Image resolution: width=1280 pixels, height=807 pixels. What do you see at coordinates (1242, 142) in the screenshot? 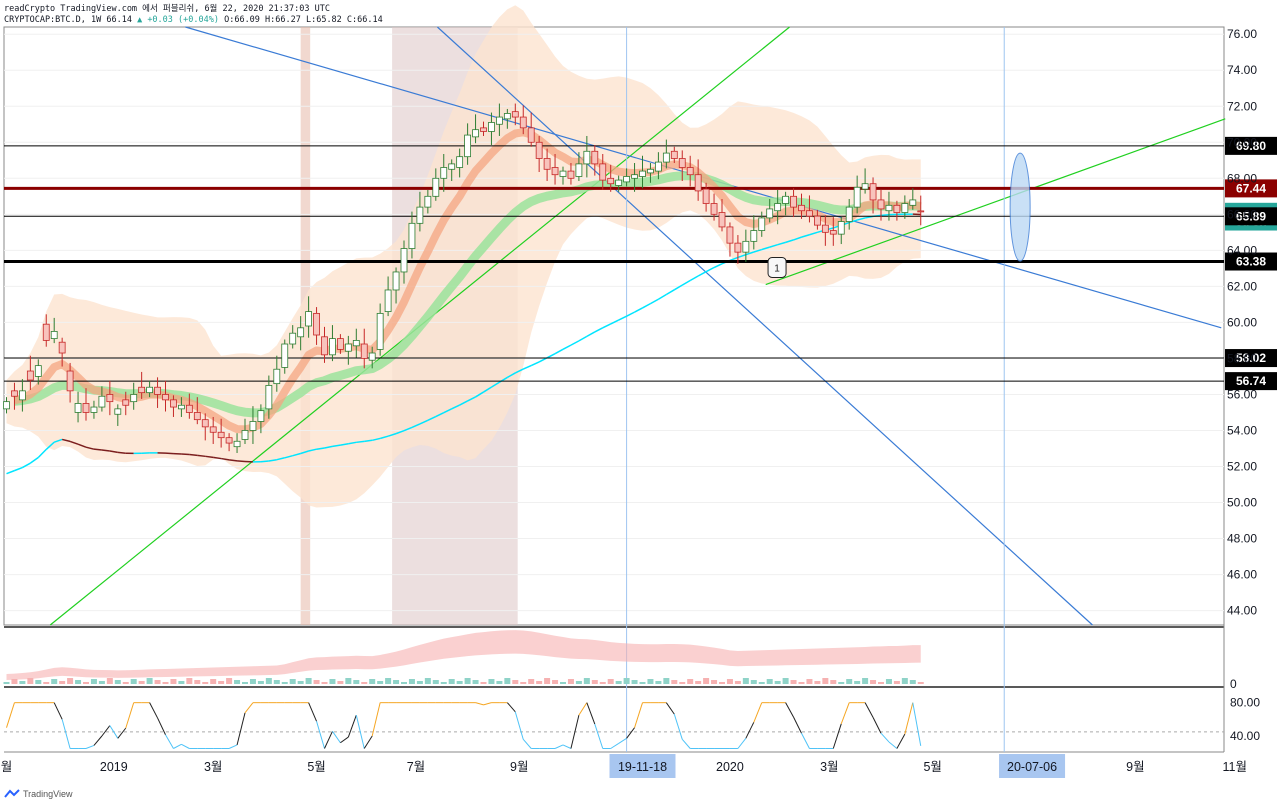
I see `y-tick-label: 70.00` at bounding box center [1242, 142].